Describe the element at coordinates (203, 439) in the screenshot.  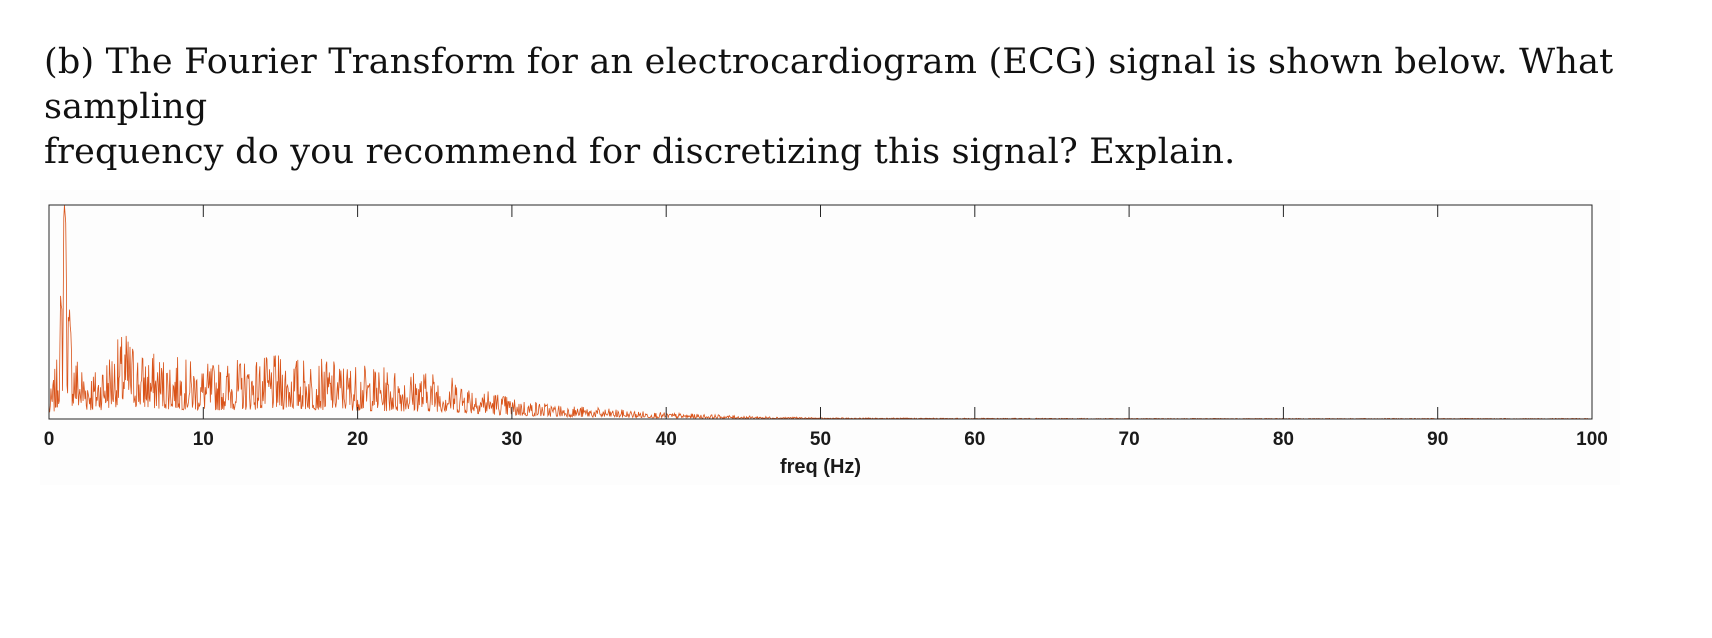
I see `x-tick-label: 10` at that location.